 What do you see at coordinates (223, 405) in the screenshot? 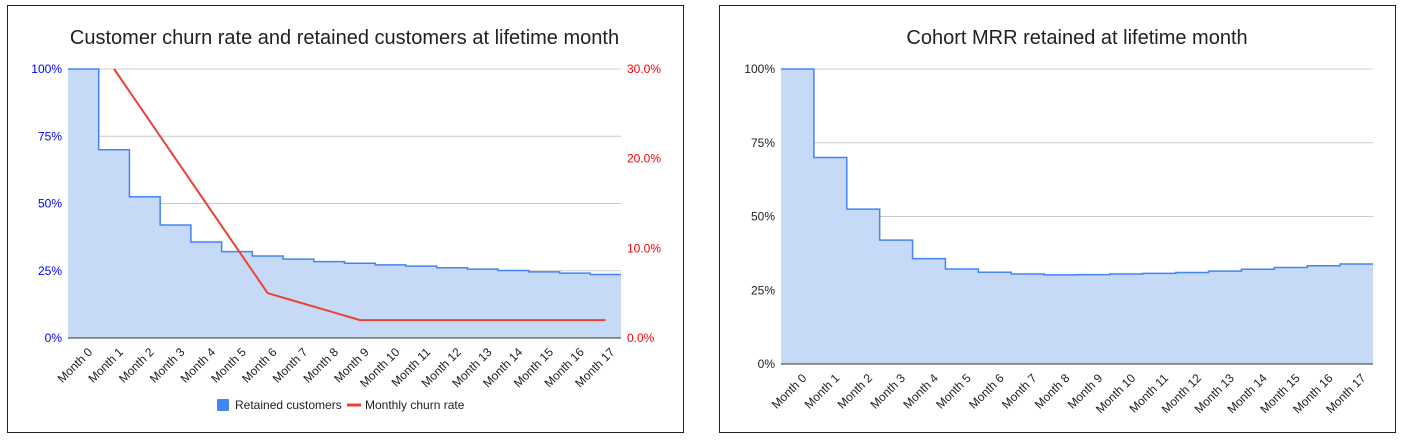
I see `legend-swatch-retained` at bounding box center [223, 405].